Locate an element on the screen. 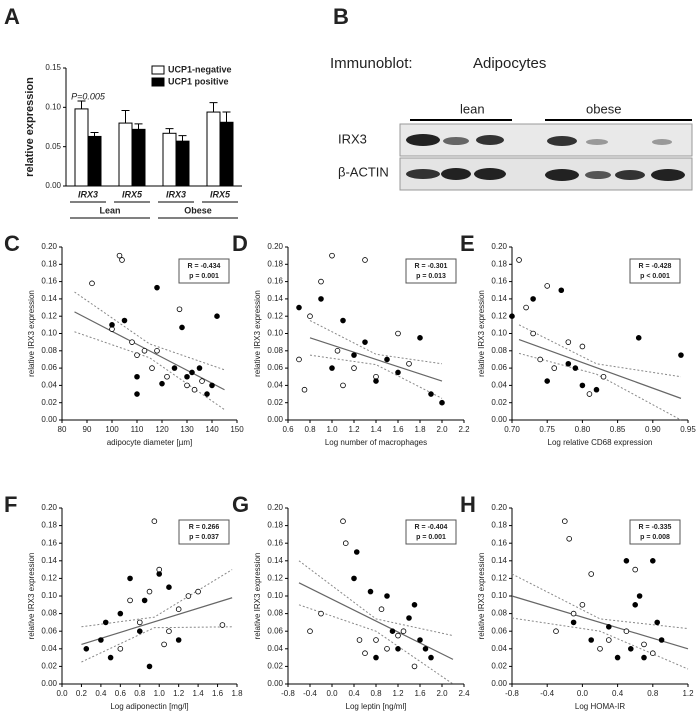  x-tick-label: 100 is located at coordinates (112, 429).